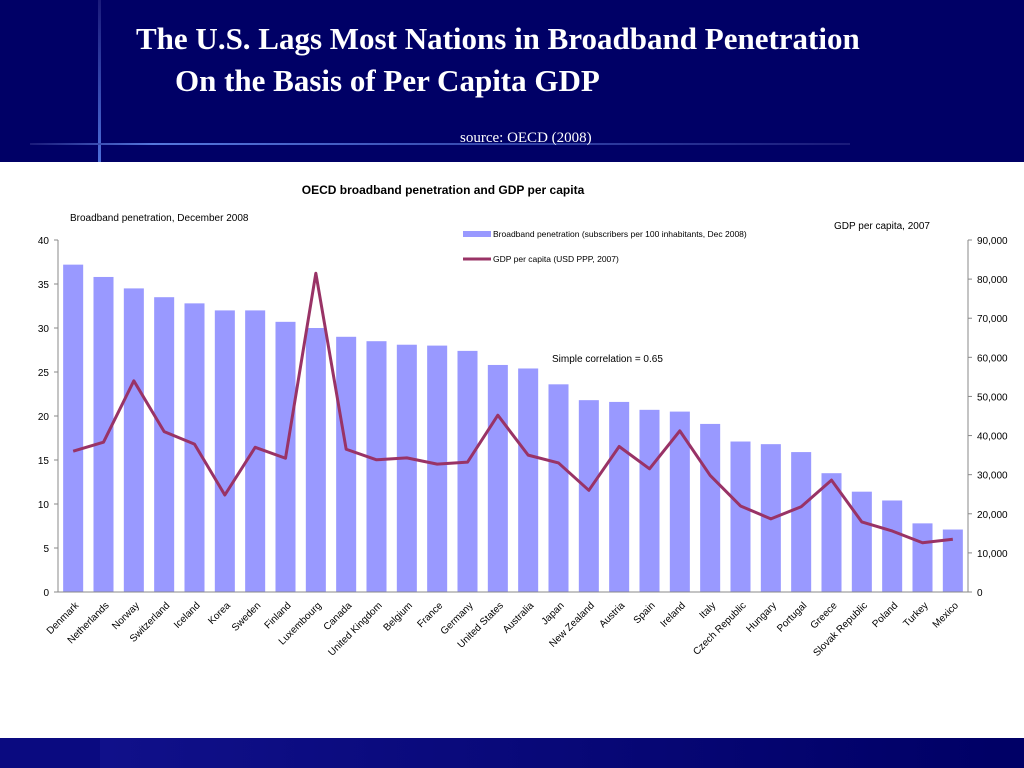 This screenshot has width=1024, height=768. What do you see at coordinates (387, 80) in the screenshot?
I see `slide-title-line2: On the Basis of Per Capita GDP` at bounding box center [387, 80].